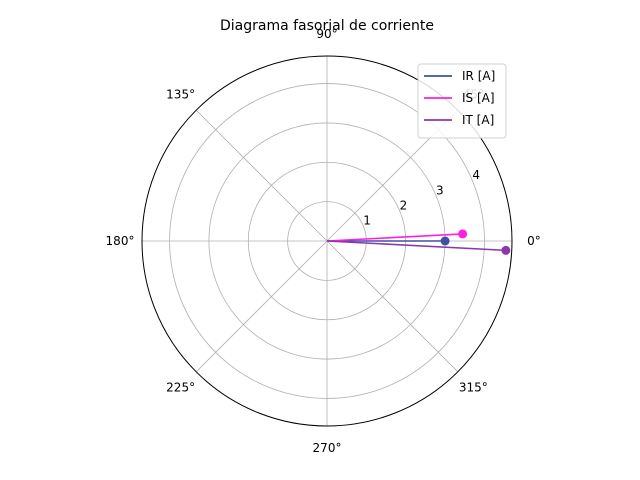 This screenshot has width=640, height=480. I want to click on radial-tick-label: 2, so click(404, 205).